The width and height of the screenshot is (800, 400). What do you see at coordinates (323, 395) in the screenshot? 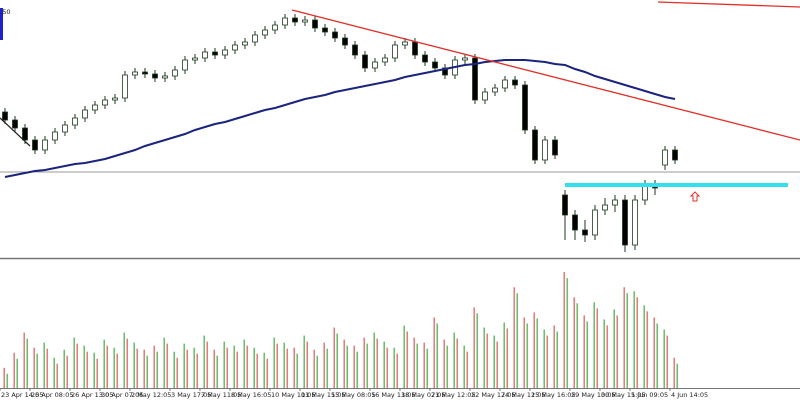
I see `x-tick-label: 11 May 15:05` at bounding box center [323, 395].